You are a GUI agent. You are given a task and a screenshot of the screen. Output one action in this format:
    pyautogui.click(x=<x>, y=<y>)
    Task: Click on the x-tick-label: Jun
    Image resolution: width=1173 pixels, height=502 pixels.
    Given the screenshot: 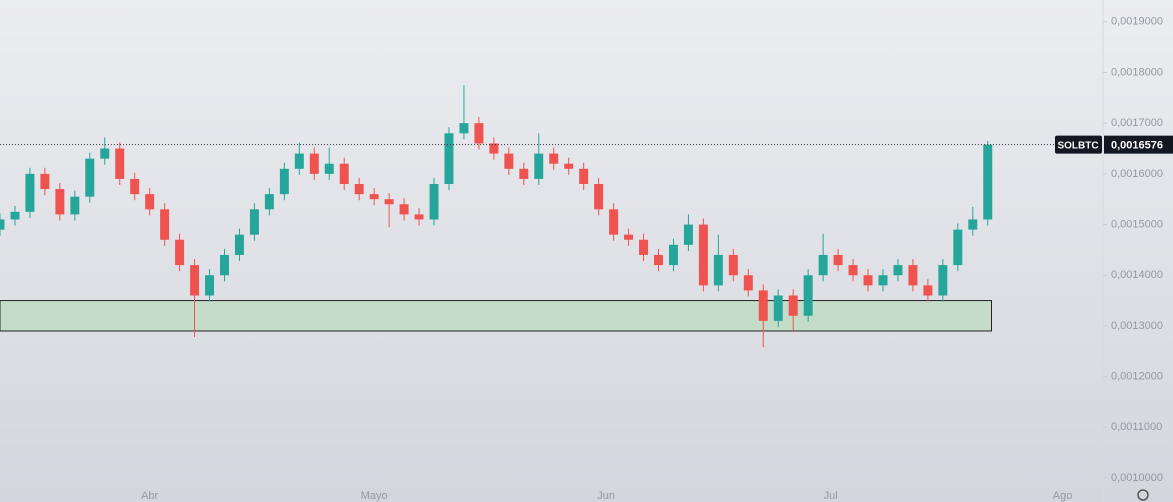 What is the action you would take?
    pyautogui.click(x=606, y=496)
    